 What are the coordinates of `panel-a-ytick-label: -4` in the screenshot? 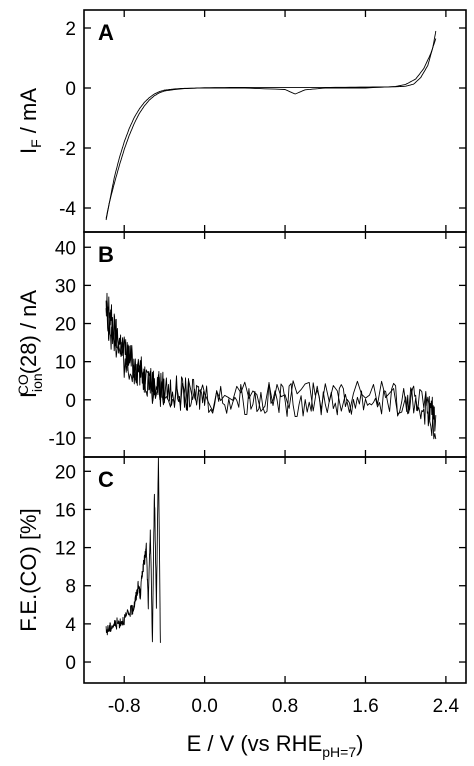 It's located at (67, 209).